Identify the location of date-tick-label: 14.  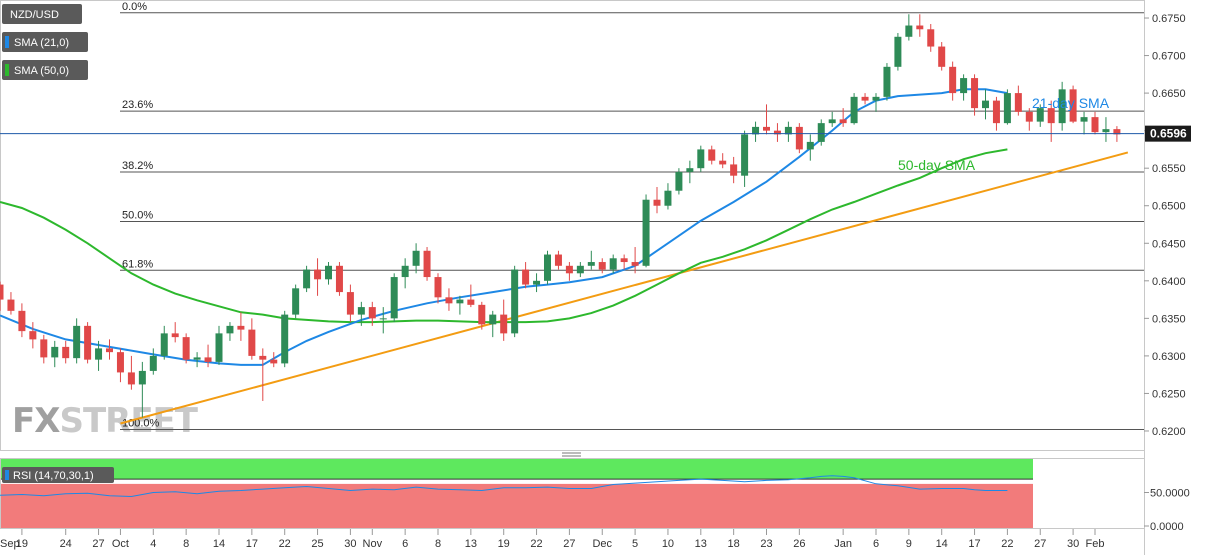
(942, 544).